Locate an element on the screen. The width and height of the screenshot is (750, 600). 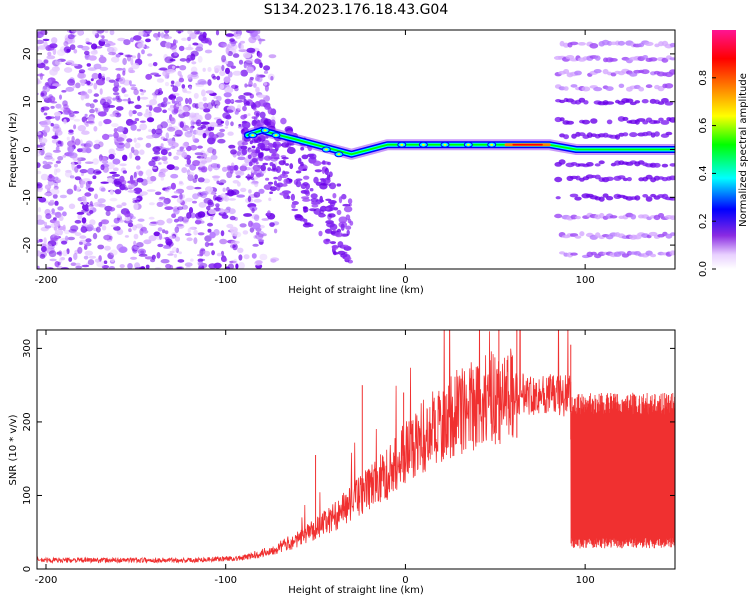
colorbar-ticks: 0.0 0.2 0.4 0.6 0.8 is located at coordinates (707, 173).